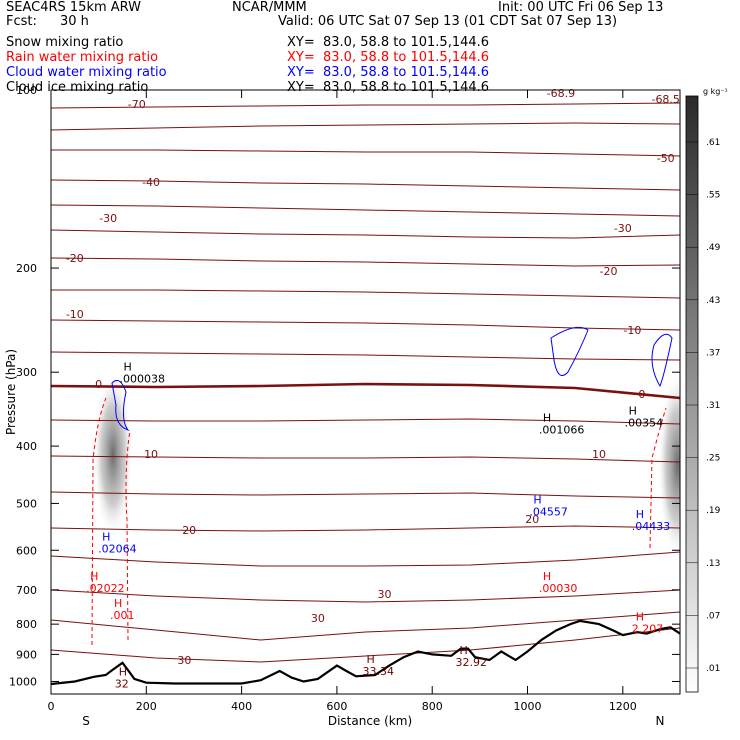 Image resolution: width=740 pixels, height=740 pixels. I want to click on colorbar-unit: g kg⁻¹, so click(715, 91).